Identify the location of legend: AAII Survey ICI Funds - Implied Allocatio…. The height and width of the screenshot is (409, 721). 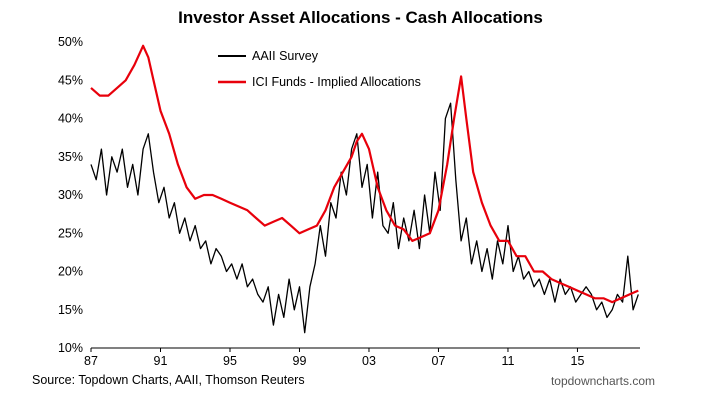
(319, 69).